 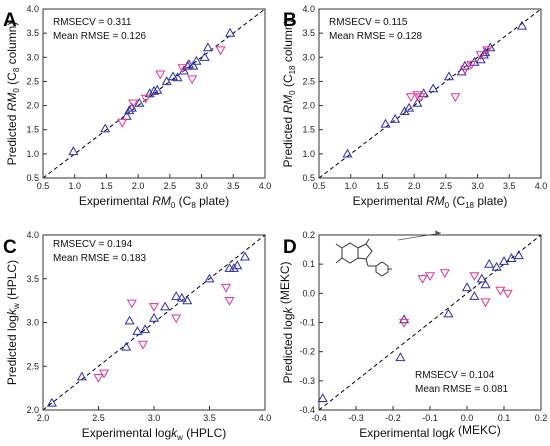 What do you see at coordinates (106, 186) in the screenshot?
I see `x-tick-label: 1.5` at bounding box center [106, 186].